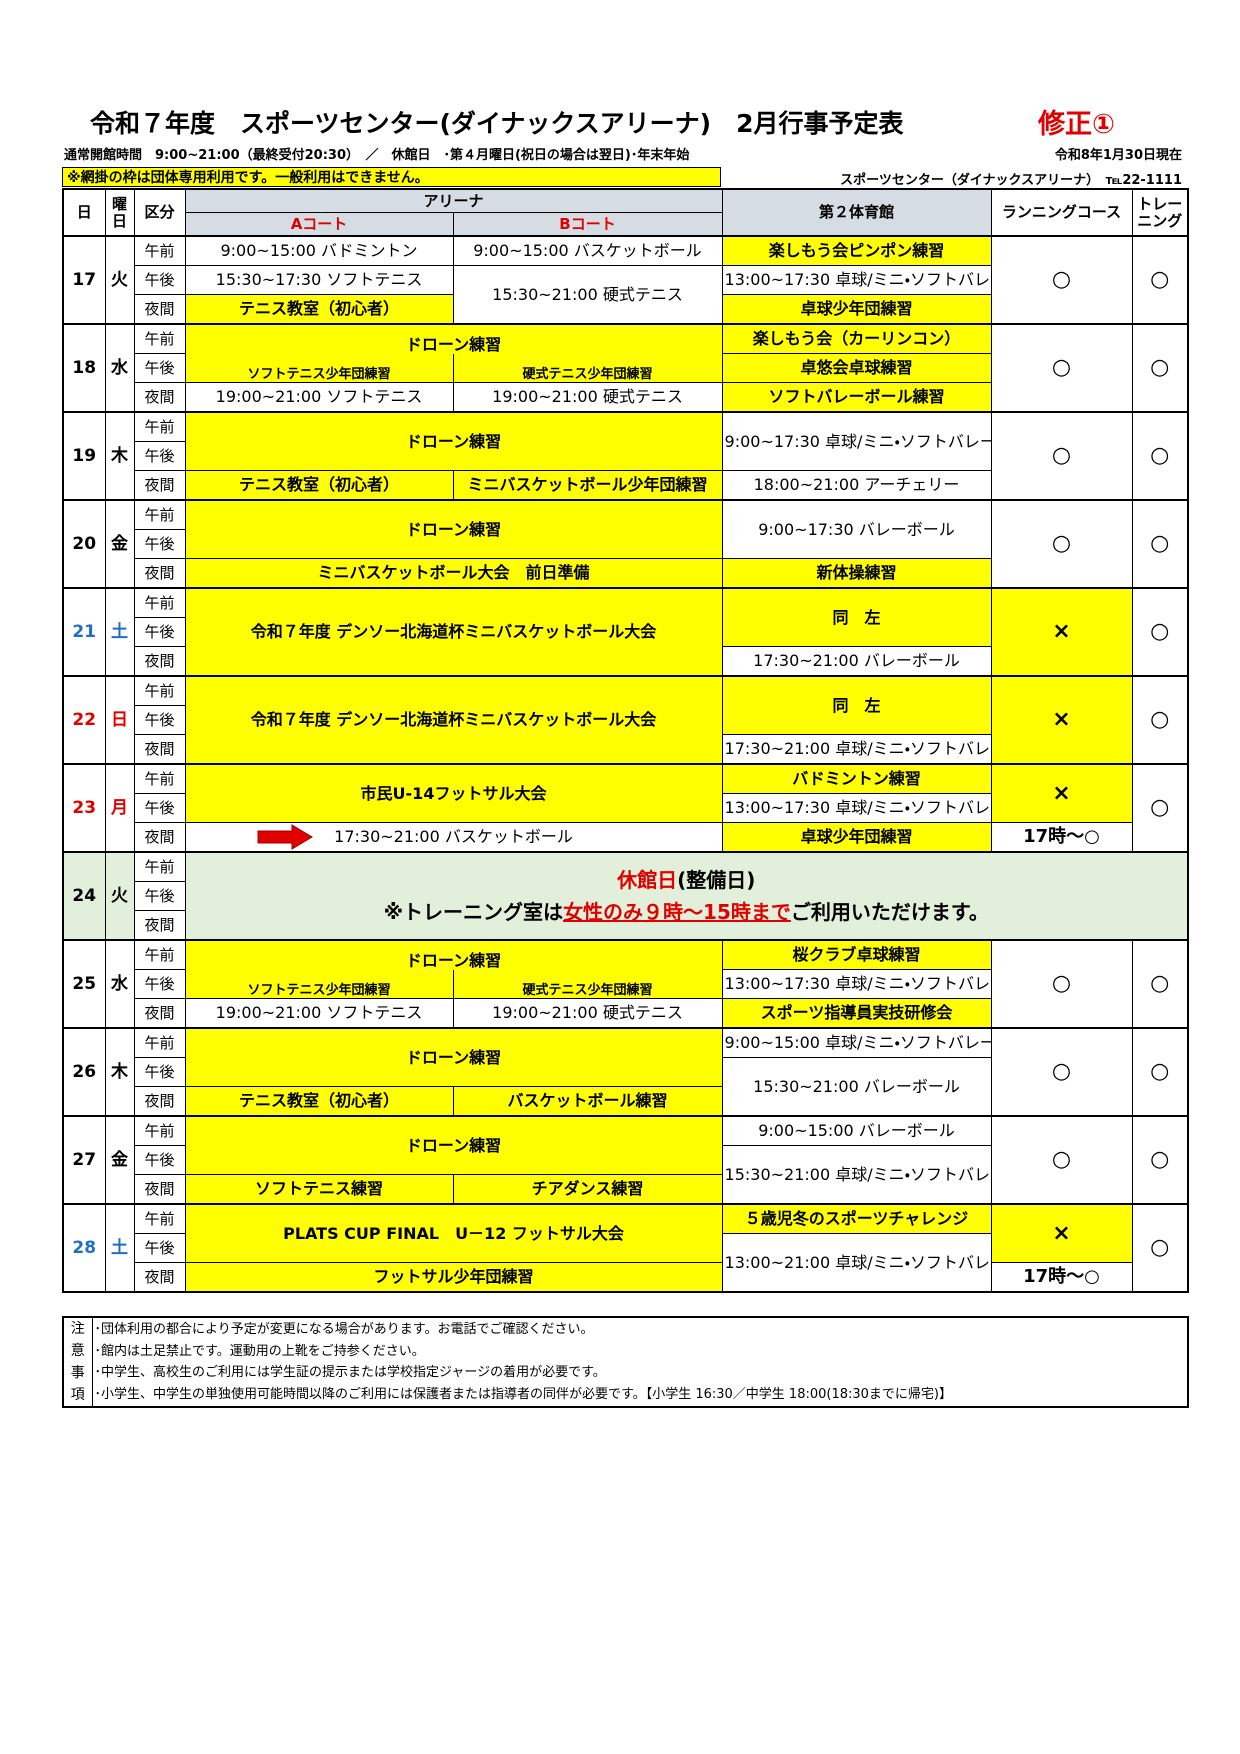 This screenshot has height=1754, width=1240. Describe the element at coordinates (587, 368) in the screenshot. I see `schedule-cell: 硬式テニス少年団練習` at that location.